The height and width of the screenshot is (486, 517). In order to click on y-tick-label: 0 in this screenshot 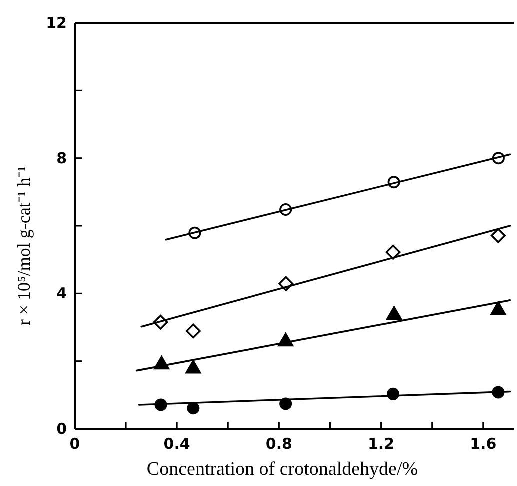, I will do `click(61, 429)`.